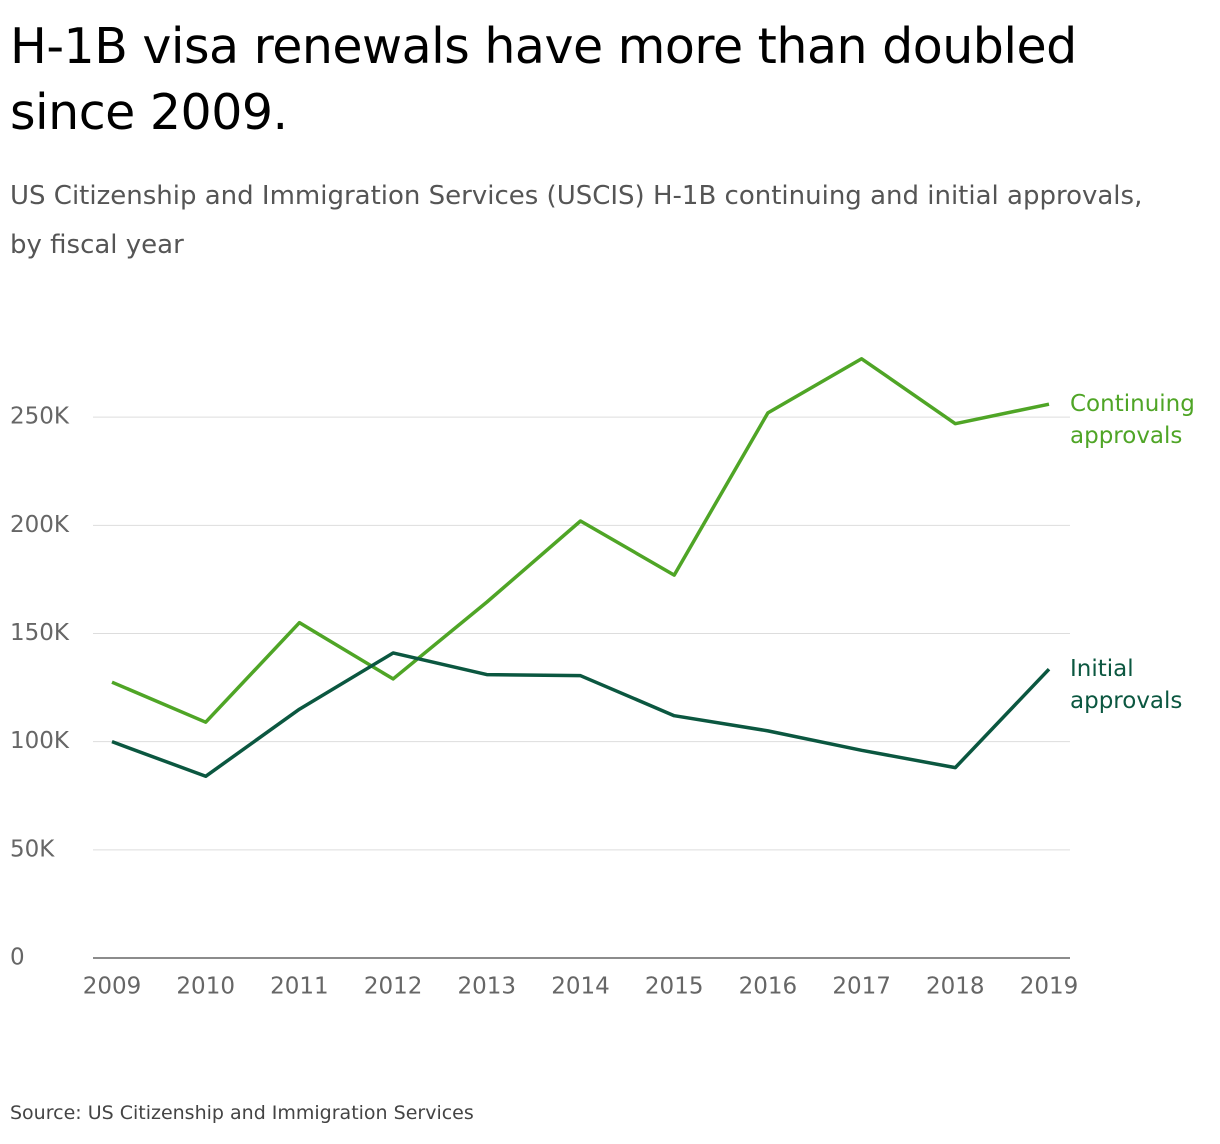 The height and width of the screenshot is (1144, 1220). Describe the element at coordinates (299, 987) in the screenshot. I see `x-tick-label: 2011` at that location.